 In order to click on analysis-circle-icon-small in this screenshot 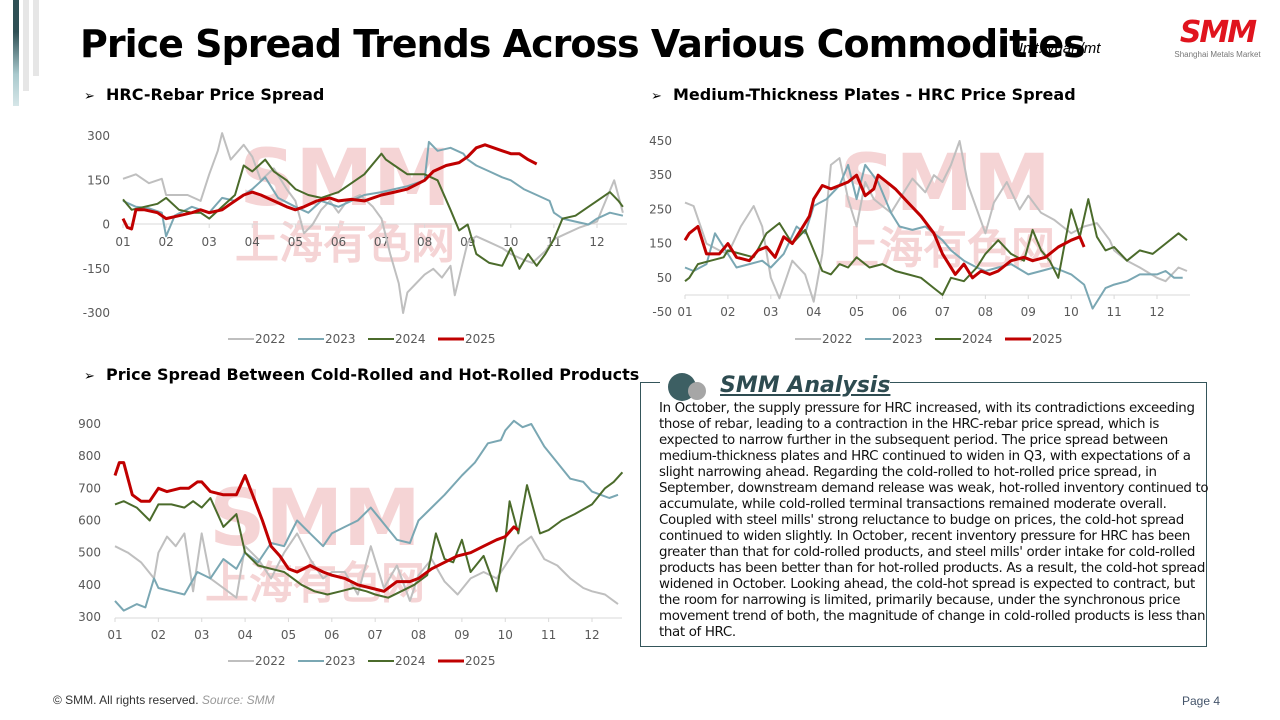, I will do `click(697, 391)`.